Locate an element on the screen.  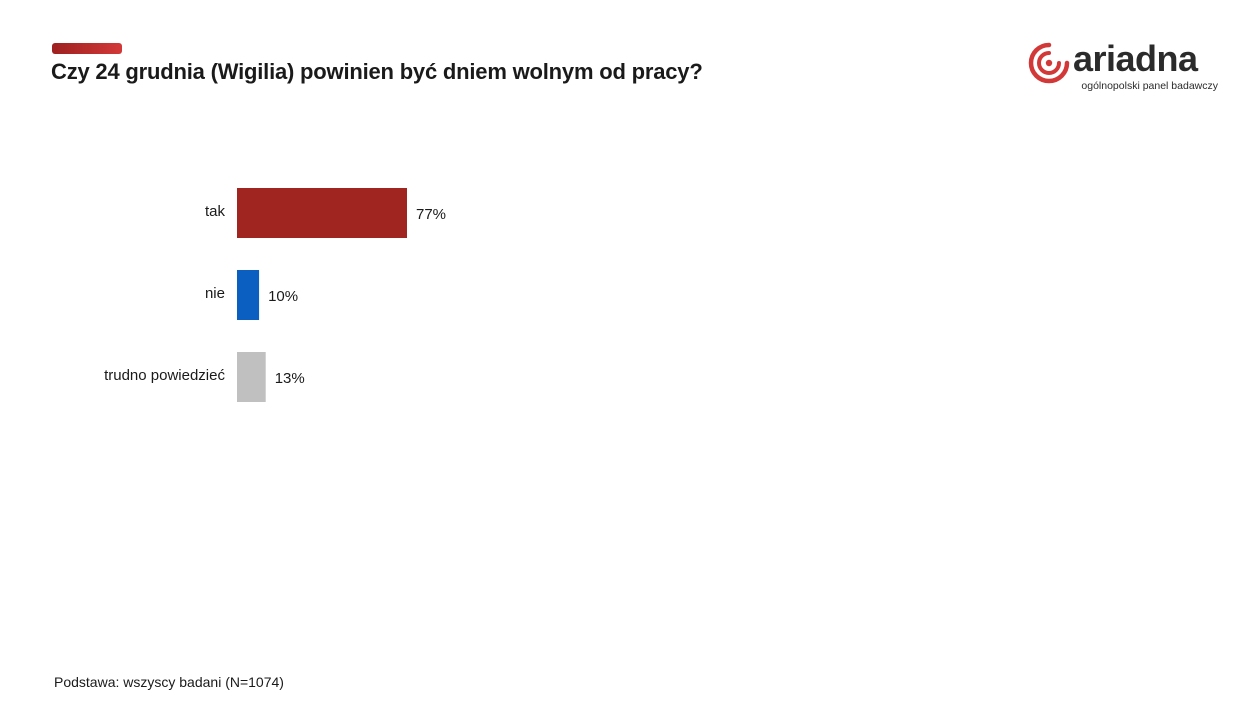
title-accent-bar is located at coordinates (87, 48).